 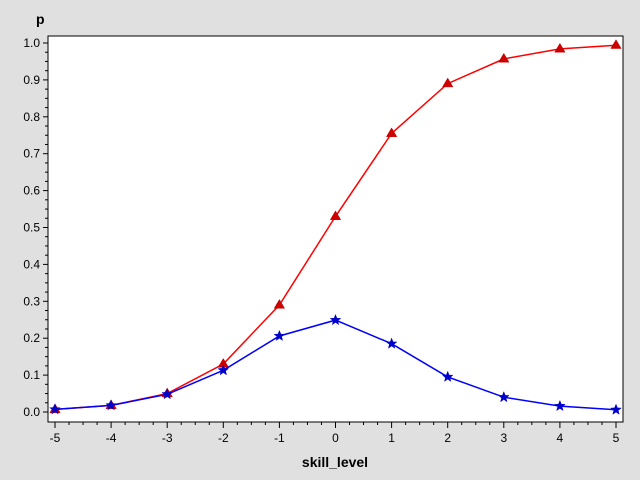 I want to click on y-tick-label: 0.4, so click(x=31, y=264).